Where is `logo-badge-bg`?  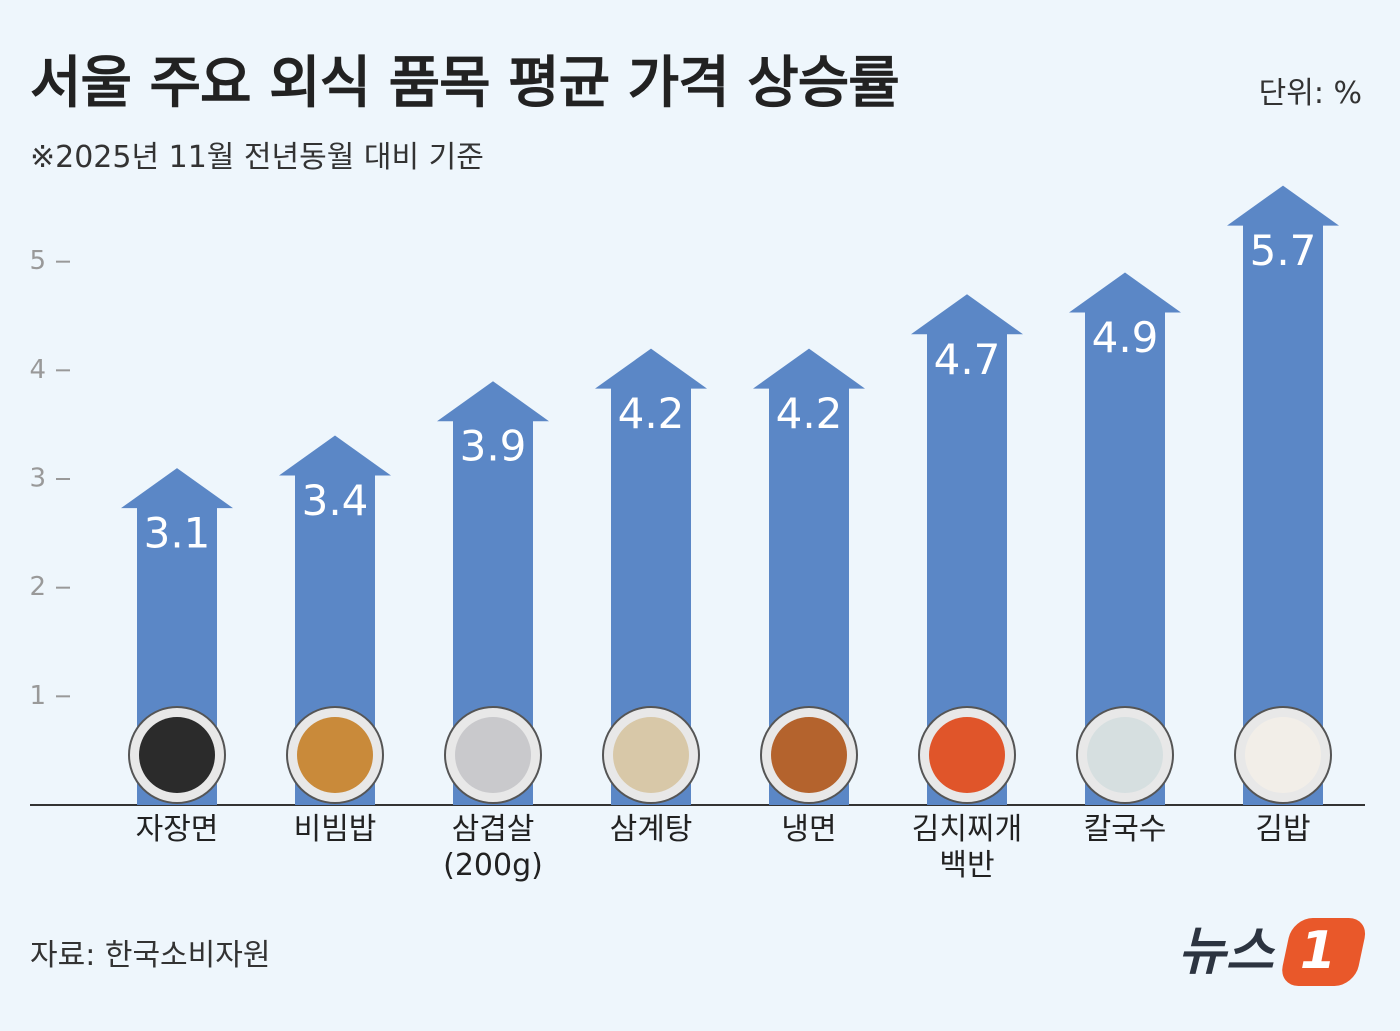 logo-badge-bg is located at coordinates (1324, 952).